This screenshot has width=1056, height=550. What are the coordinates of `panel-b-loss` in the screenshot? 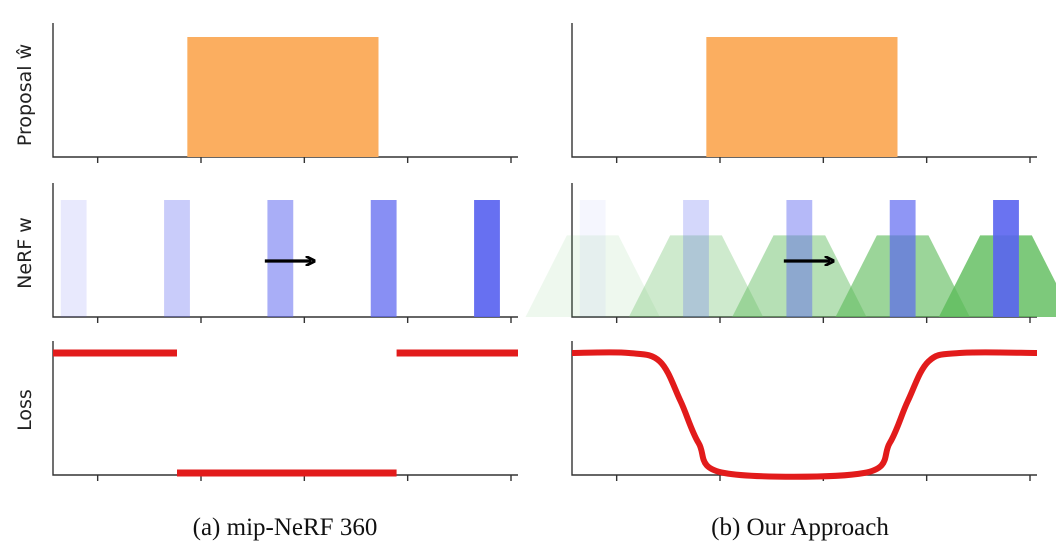 It's located at (804, 411).